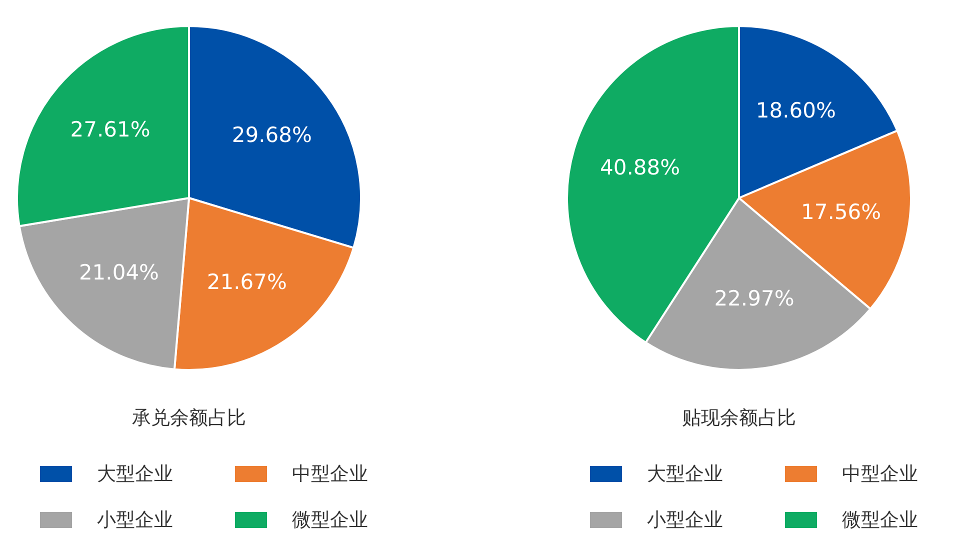 This screenshot has width=977, height=560. I want to click on data-label: 40.88%, so click(640, 167).